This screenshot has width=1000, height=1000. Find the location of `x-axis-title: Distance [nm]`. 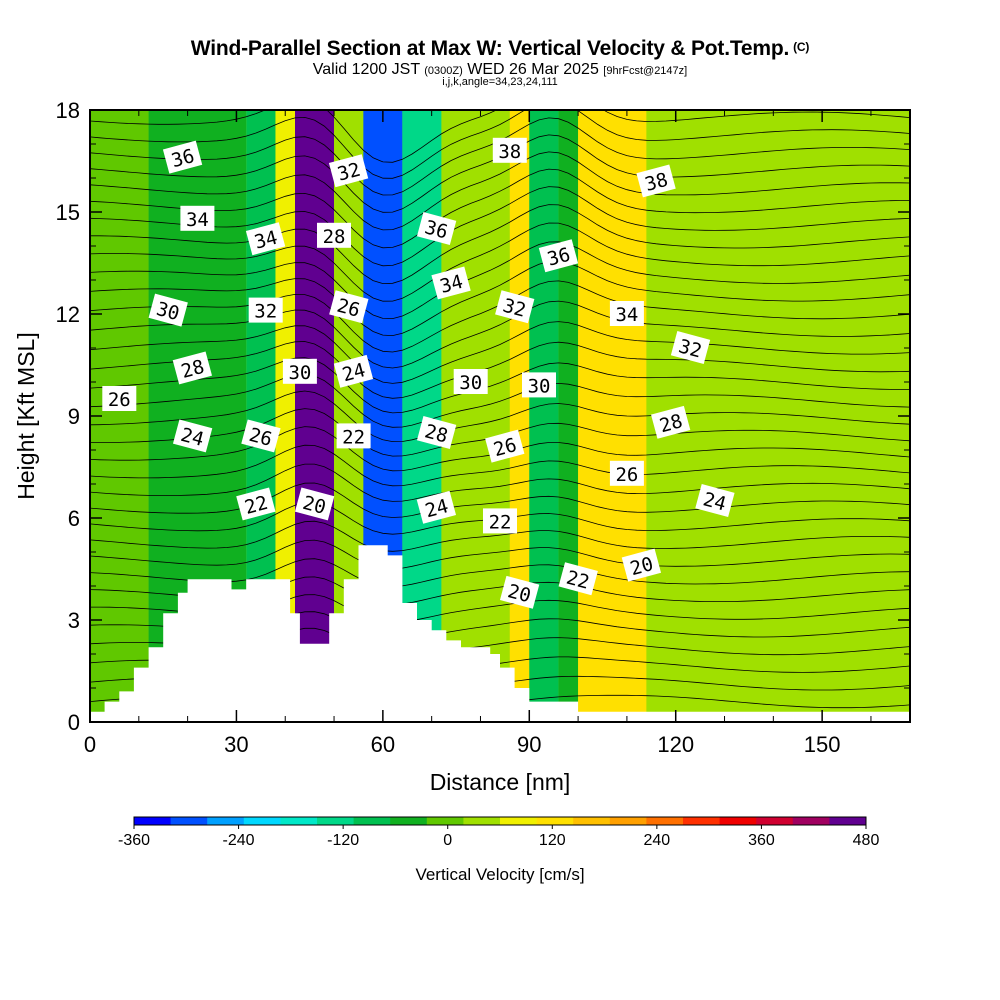

x-axis-title: Distance [nm] is located at coordinates (500, 782).